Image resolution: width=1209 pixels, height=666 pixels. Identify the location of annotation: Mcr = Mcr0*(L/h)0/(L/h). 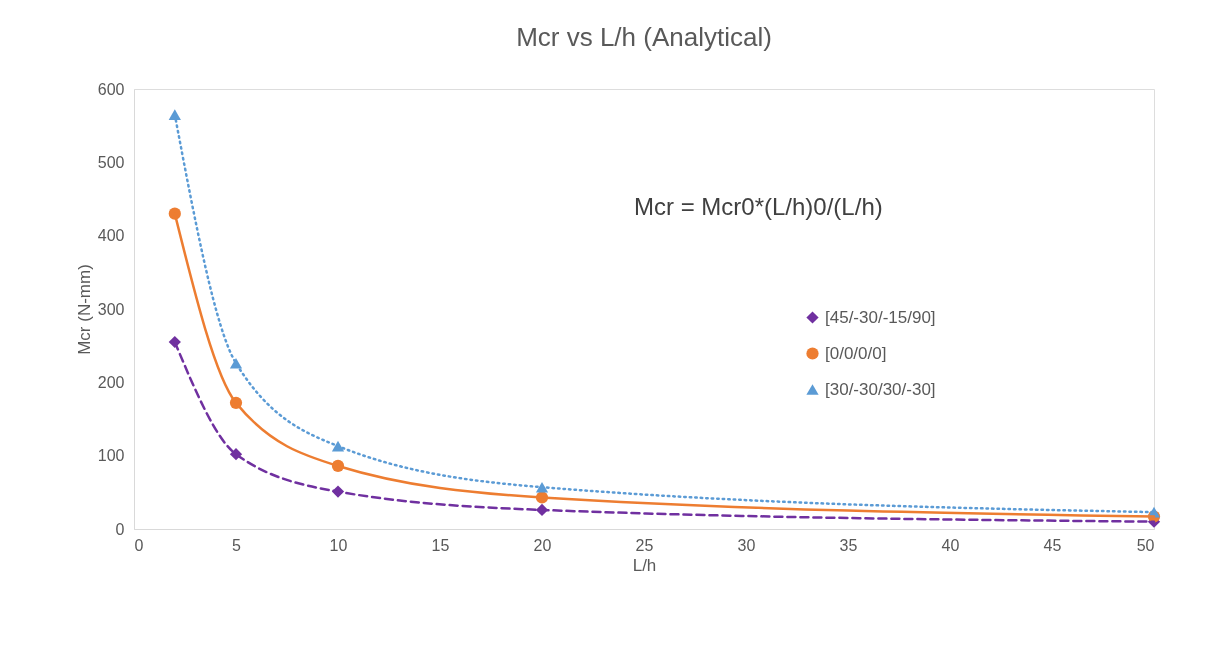
(758, 206).